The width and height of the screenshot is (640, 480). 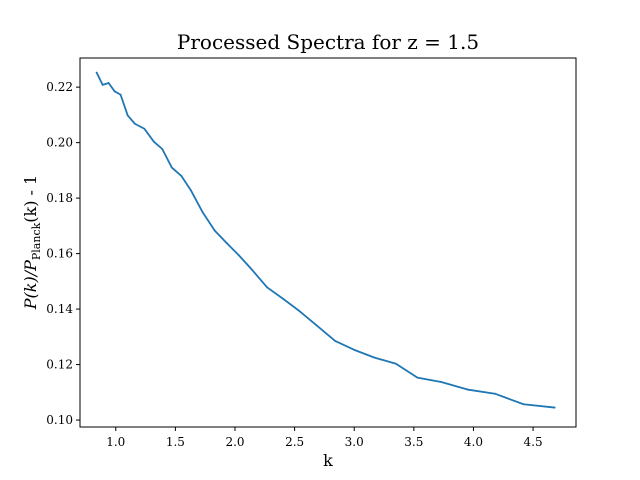 I want to click on y-tick-label: 0.14, so click(x=59, y=309).